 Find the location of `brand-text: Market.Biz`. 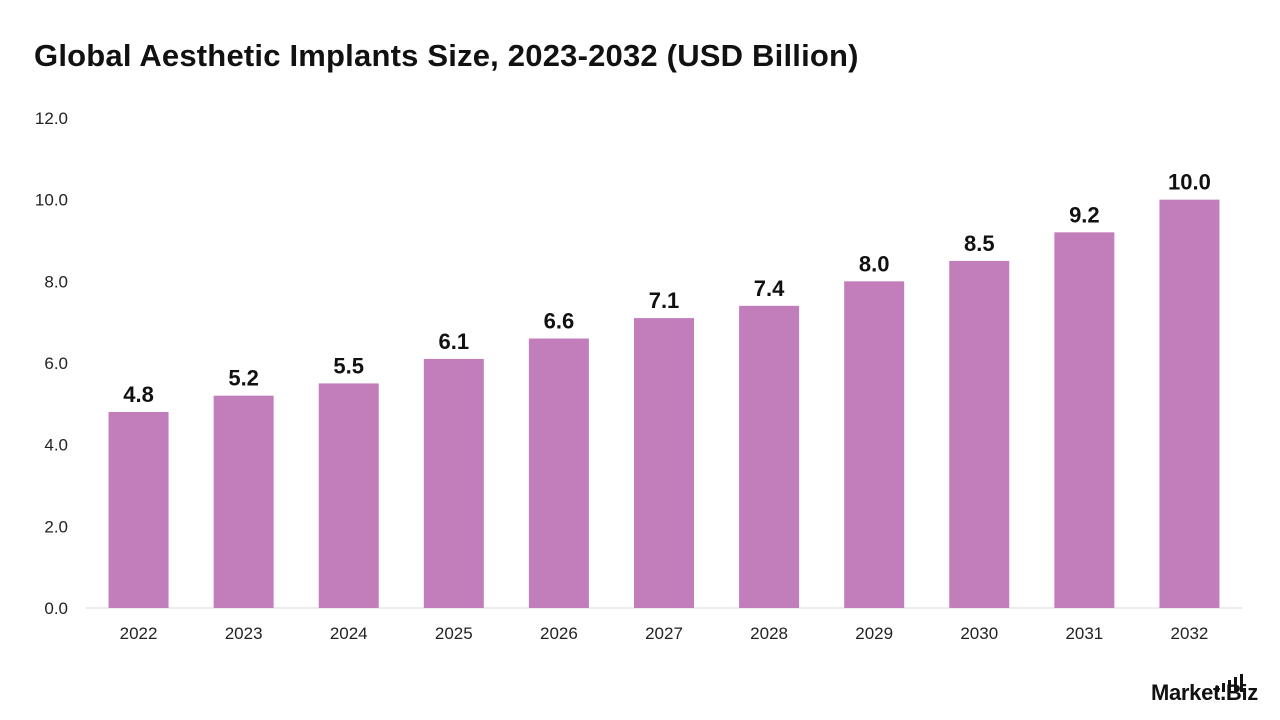

brand-text: Market.Biz is located at coordinates (1204, 692).